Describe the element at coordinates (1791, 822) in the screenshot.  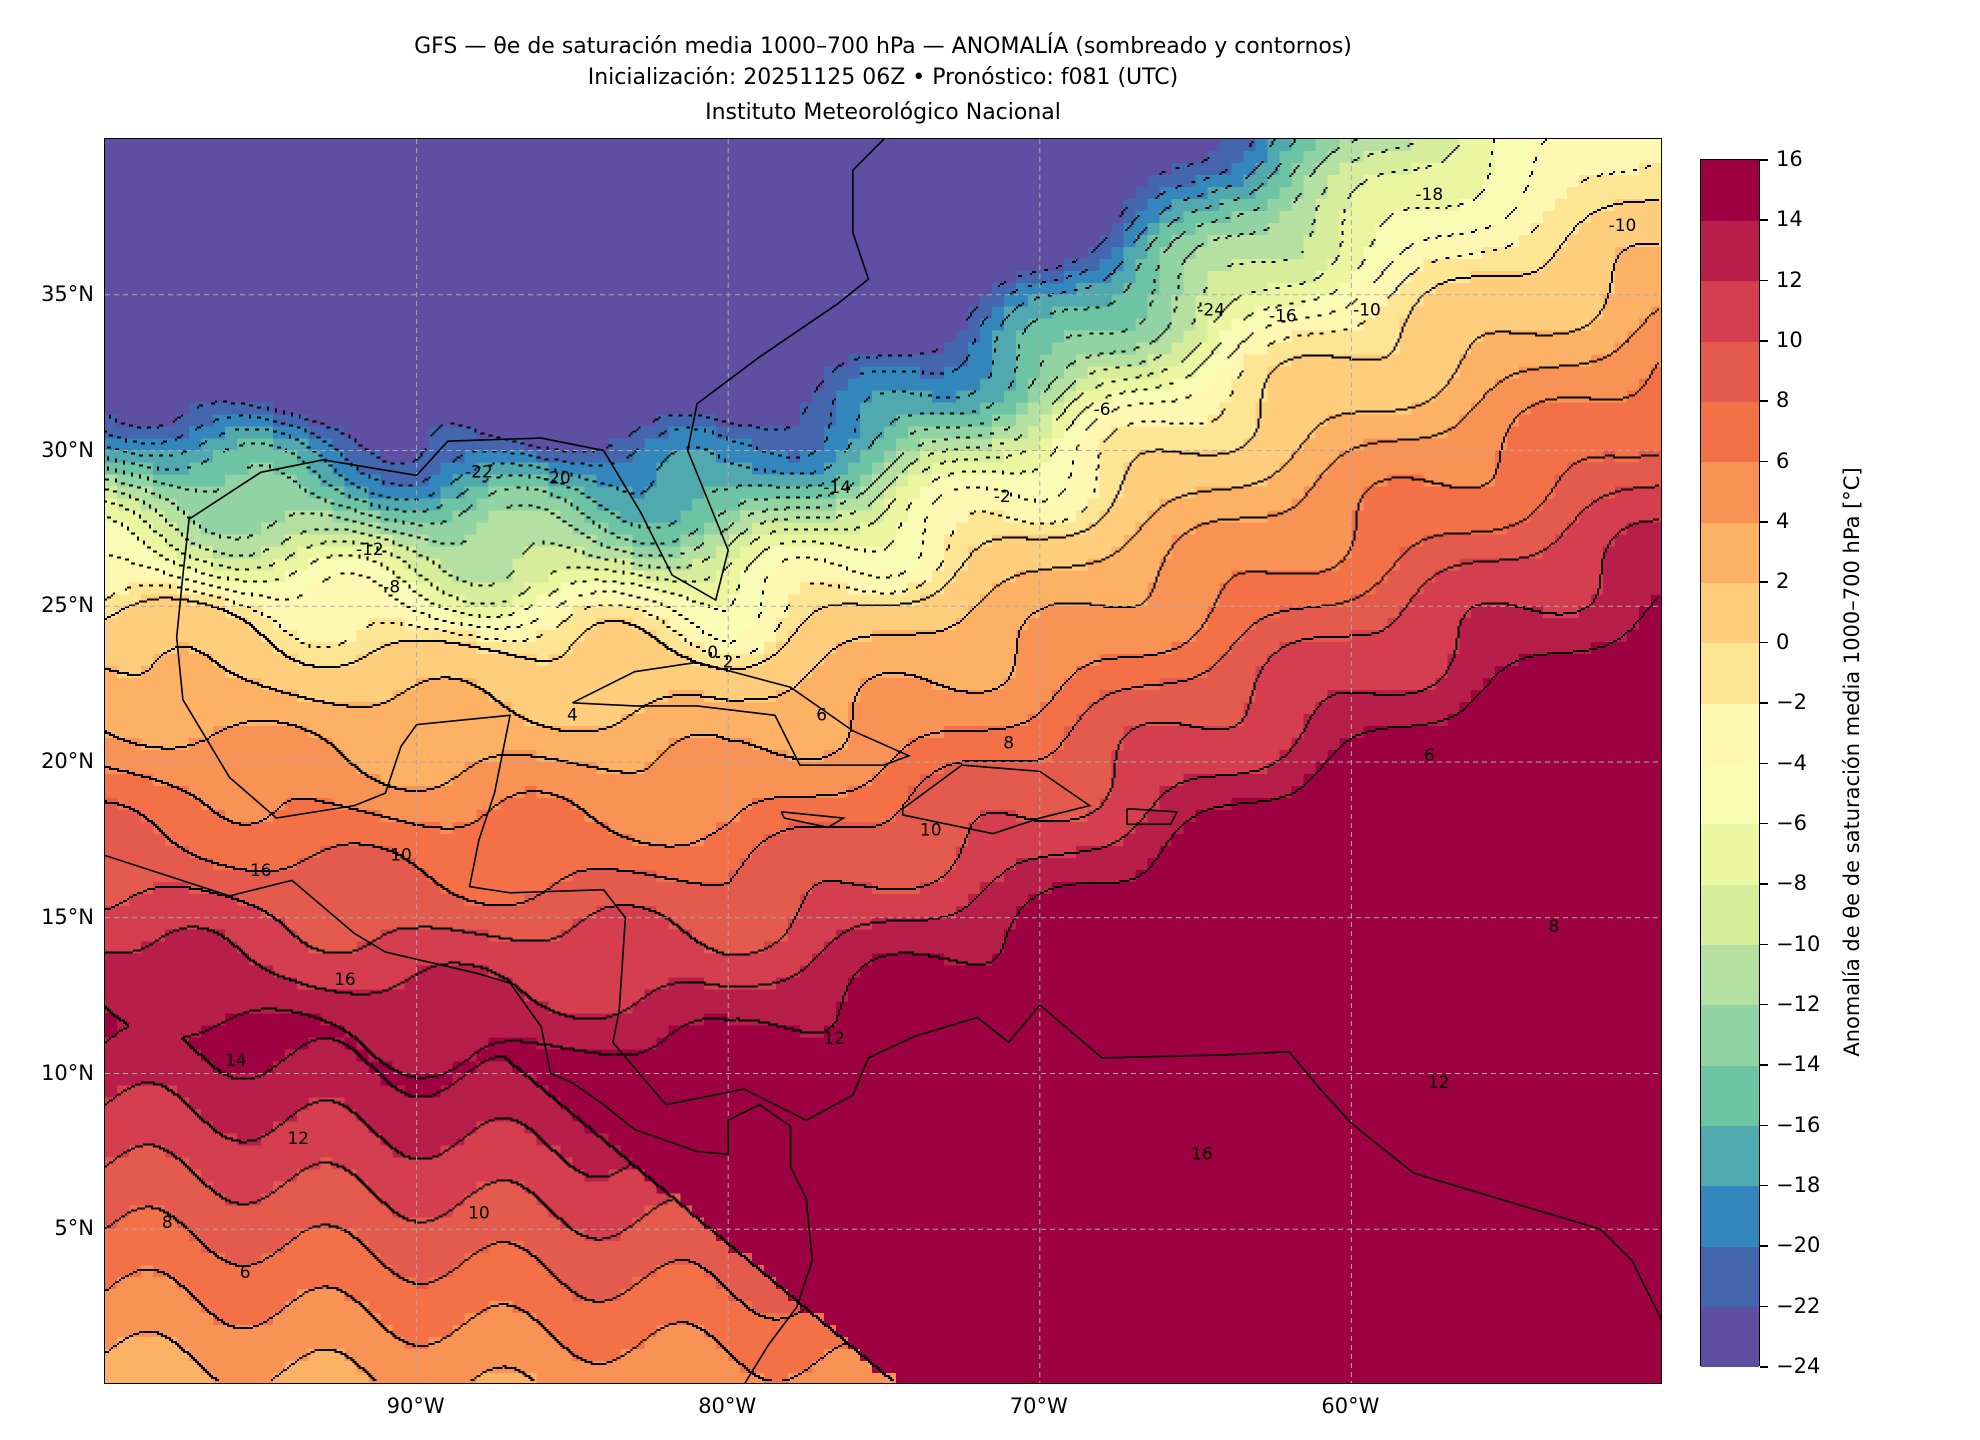
I see `colorbar-tick-label: −6` at that location.